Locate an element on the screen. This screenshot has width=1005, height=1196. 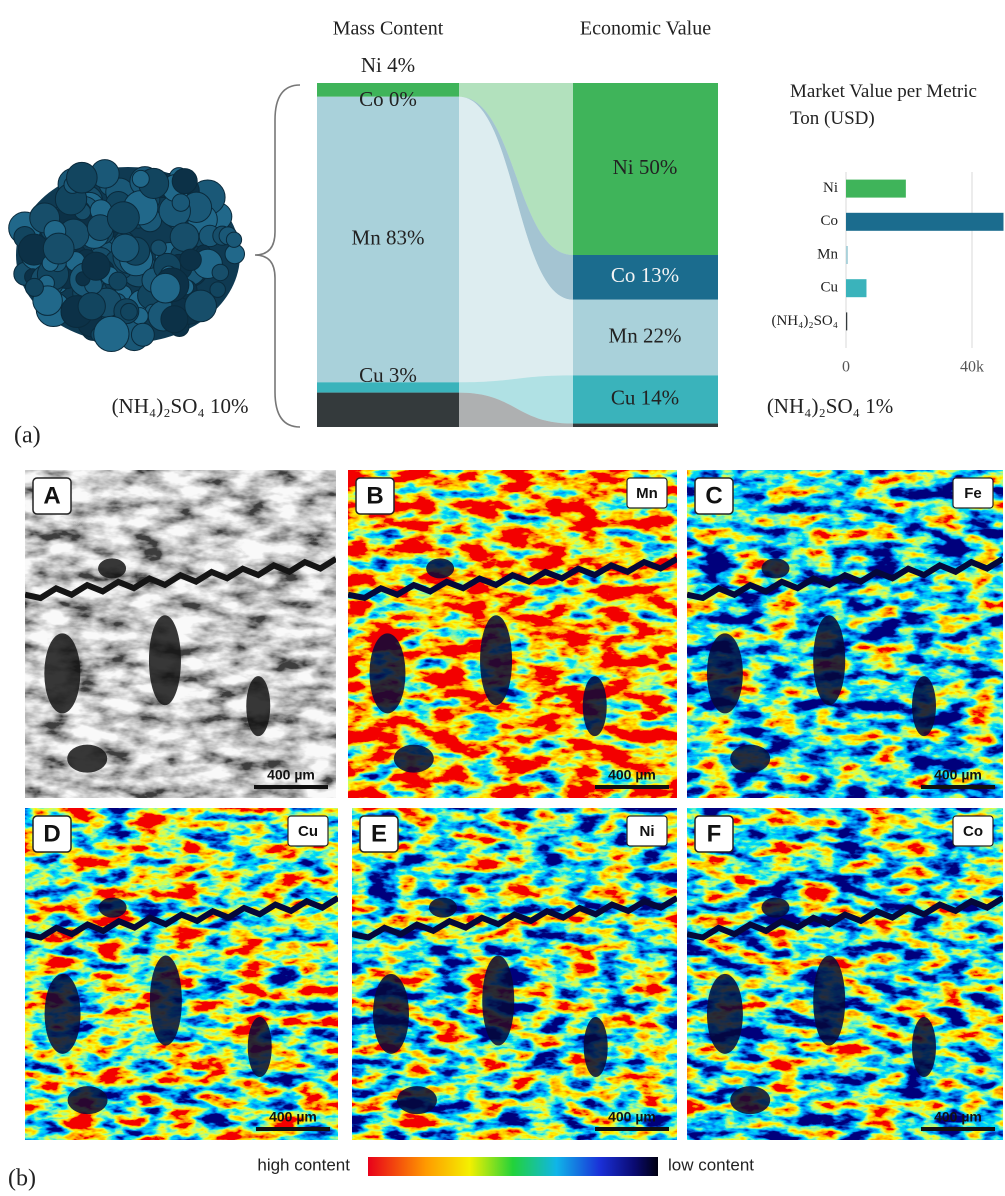
panel-letter: E is located at coordinates (379, 833).